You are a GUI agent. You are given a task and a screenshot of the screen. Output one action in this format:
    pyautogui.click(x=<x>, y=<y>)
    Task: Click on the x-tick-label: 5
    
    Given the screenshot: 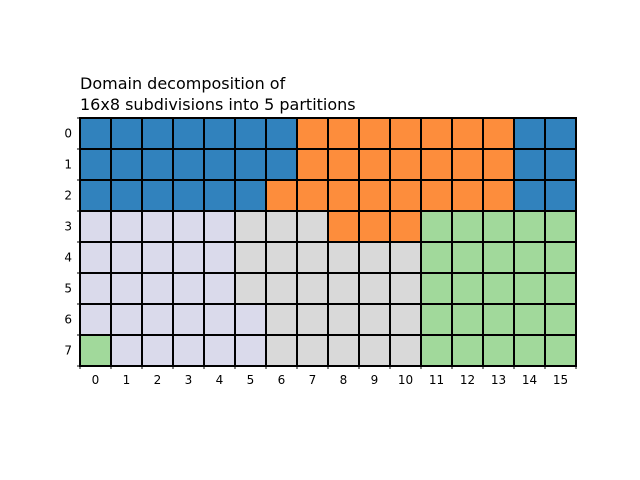 What is the action you would take?
    pyautogui.click(x=251, y=380)
    